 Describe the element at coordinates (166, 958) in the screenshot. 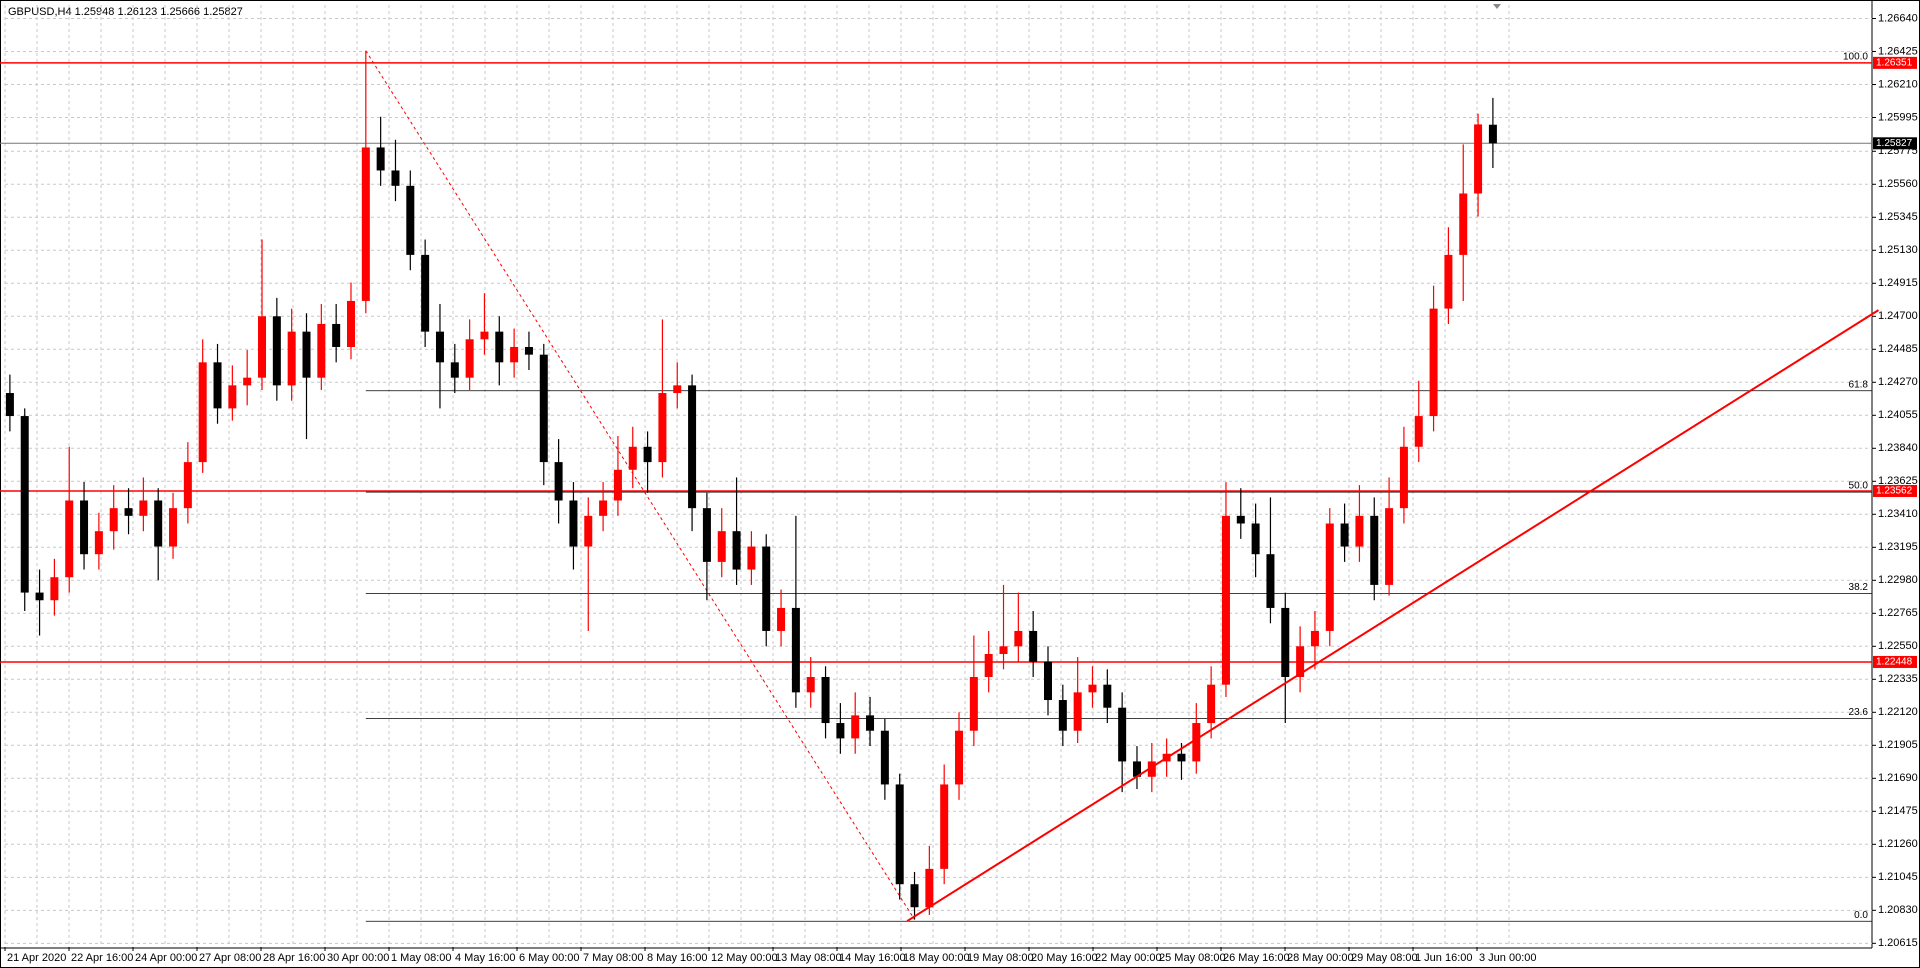

I see `x-tick-label: 24 Apr 00:00` at that location.